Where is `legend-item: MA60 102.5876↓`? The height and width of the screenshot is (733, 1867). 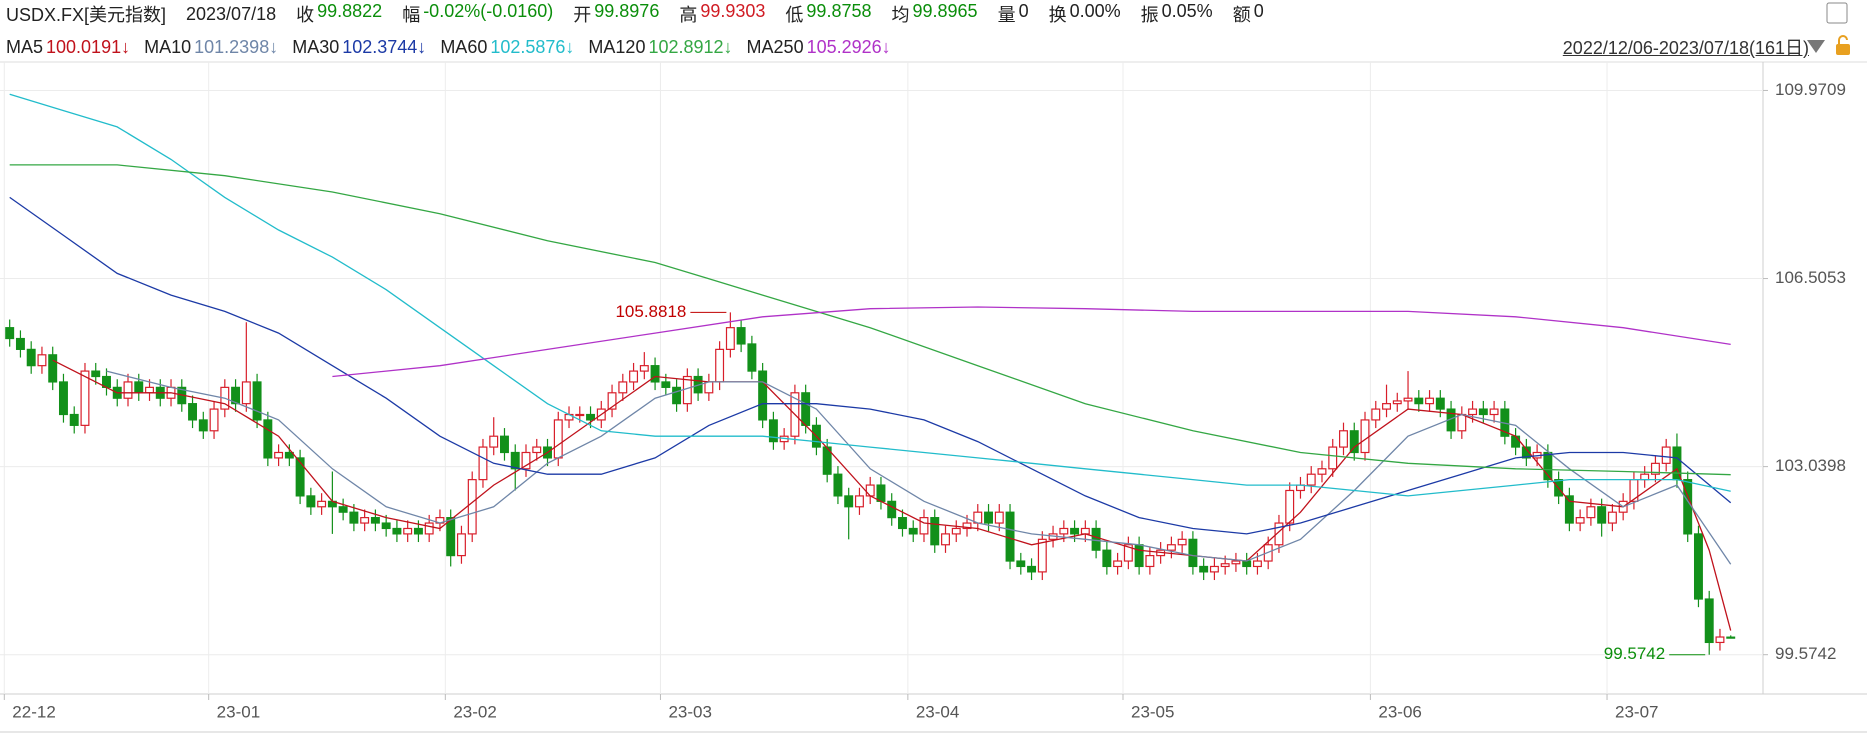 legend-item: MA60 102.5876↓ is located at coordinates (507, 47).